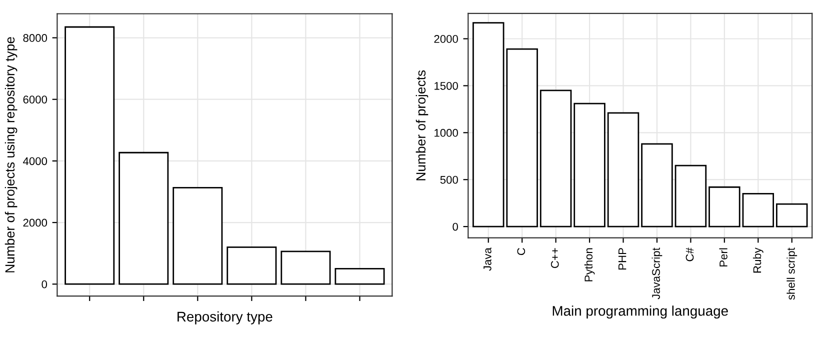  What do you see at coordinates (449, 180) in the screenshot?
I see `y-tick-label: 500` at bounding box center [449, 180].